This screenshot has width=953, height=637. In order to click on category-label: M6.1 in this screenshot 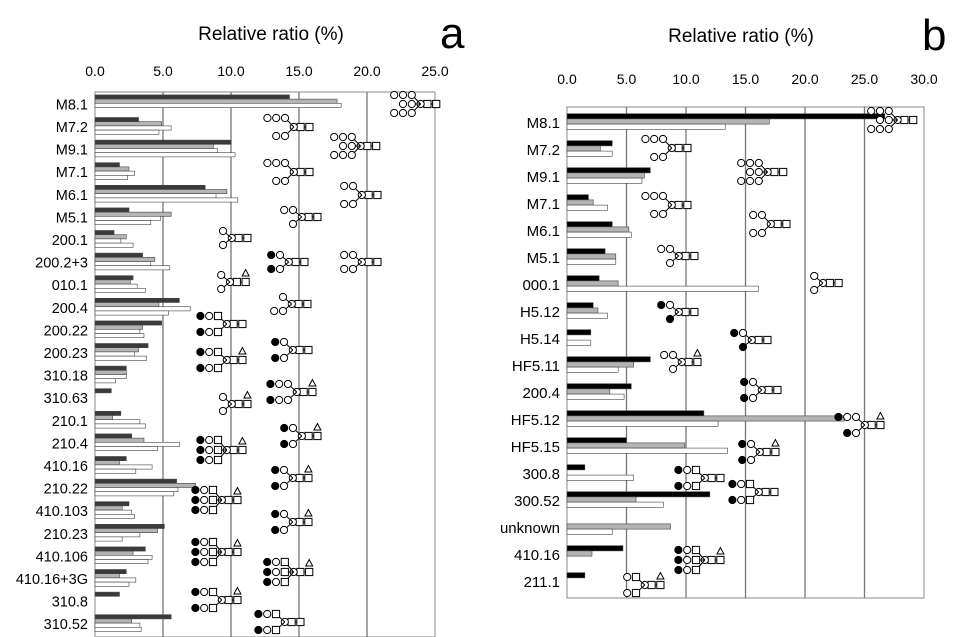, I will do `click(543, 231)`.